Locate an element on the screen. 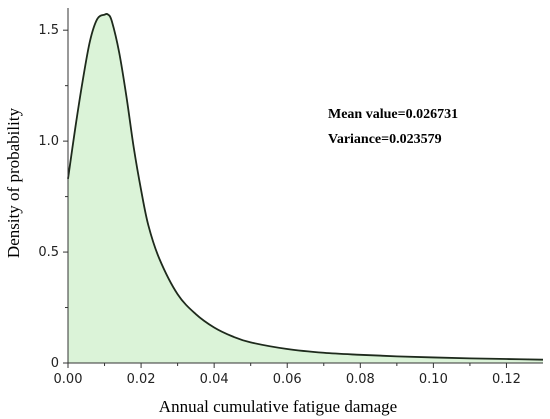  x-tick-label: 0.04 is located at coordinates (214, 379).